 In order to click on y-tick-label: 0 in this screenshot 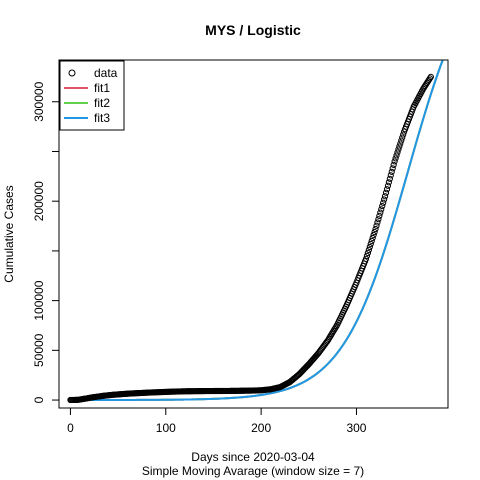, I will do `click(39, 399)`.